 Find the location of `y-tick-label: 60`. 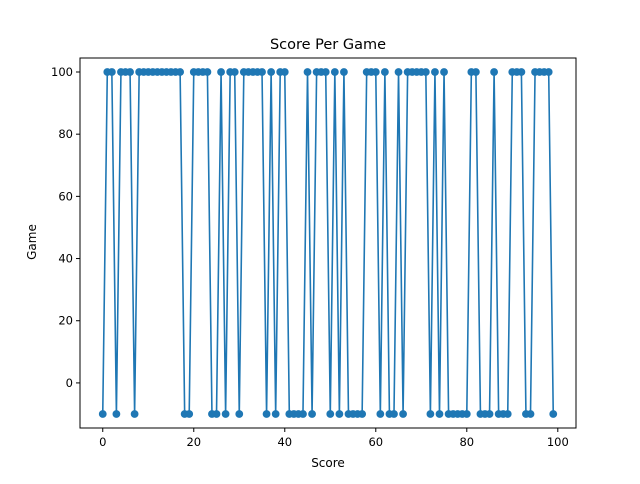

y-tick-label: 60 is located at coordinates (65, 196).